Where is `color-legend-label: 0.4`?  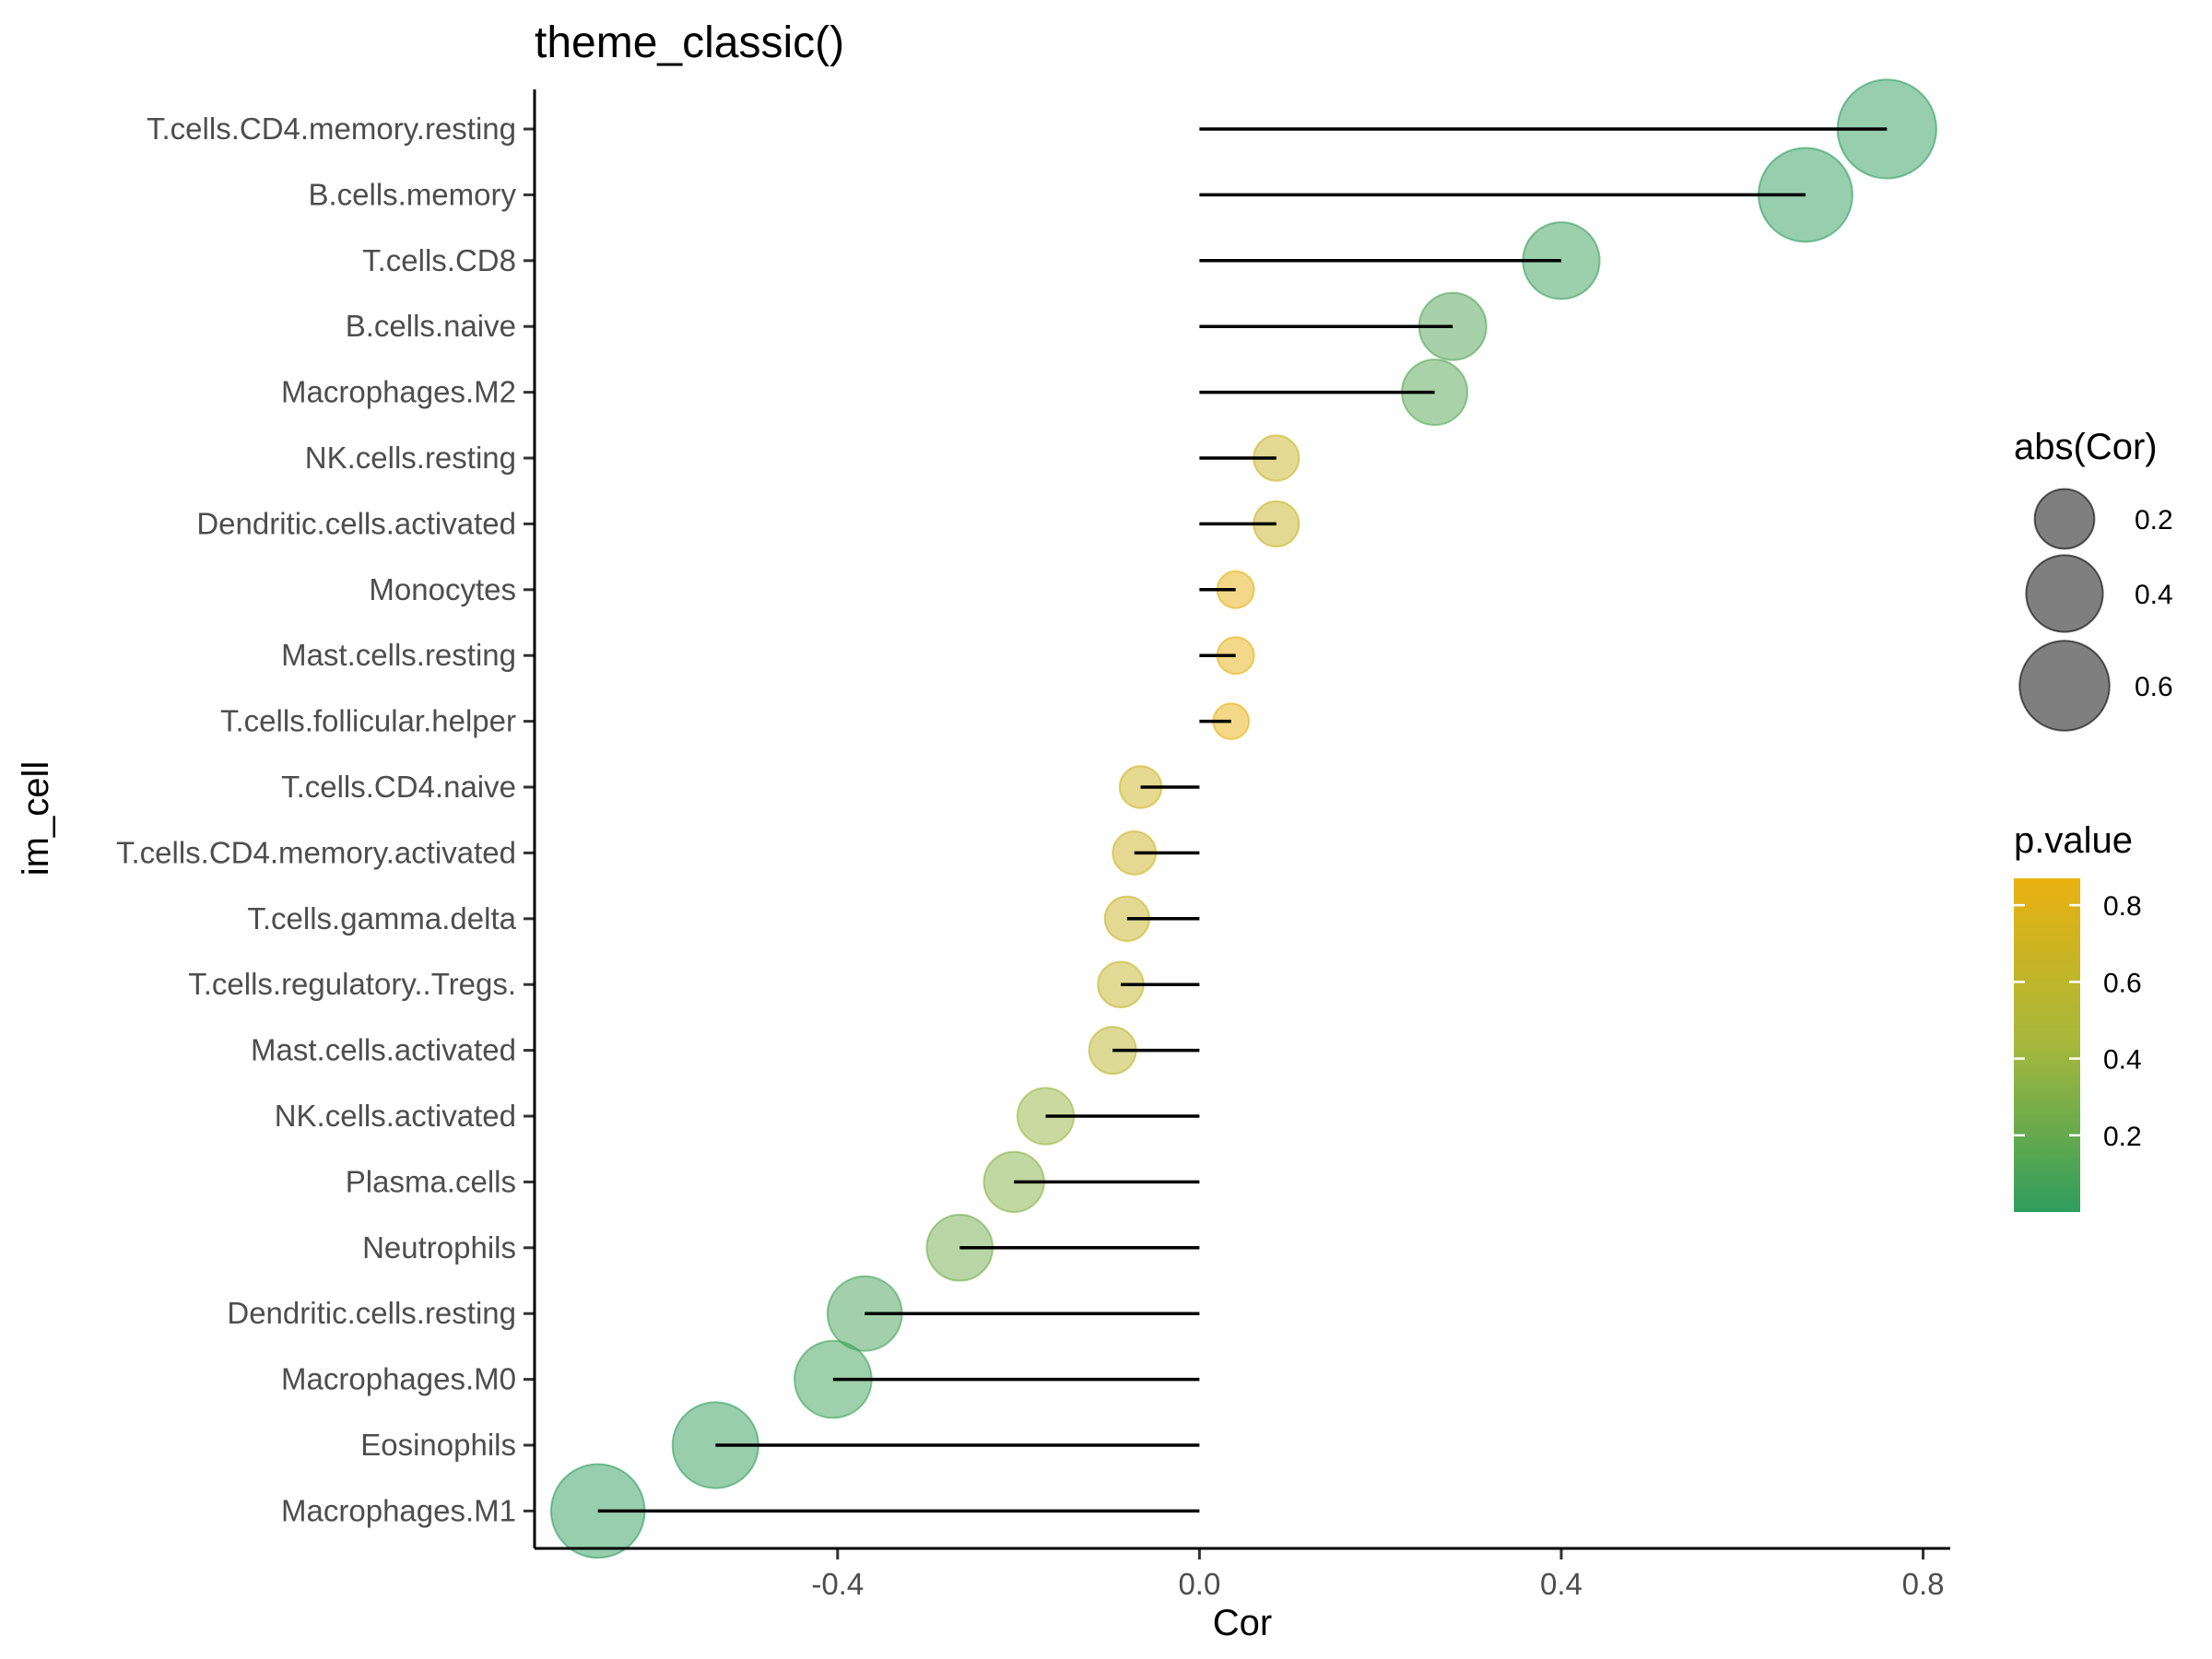
color-legend-label: 0.4 is located at coordinates (2122, 1060).